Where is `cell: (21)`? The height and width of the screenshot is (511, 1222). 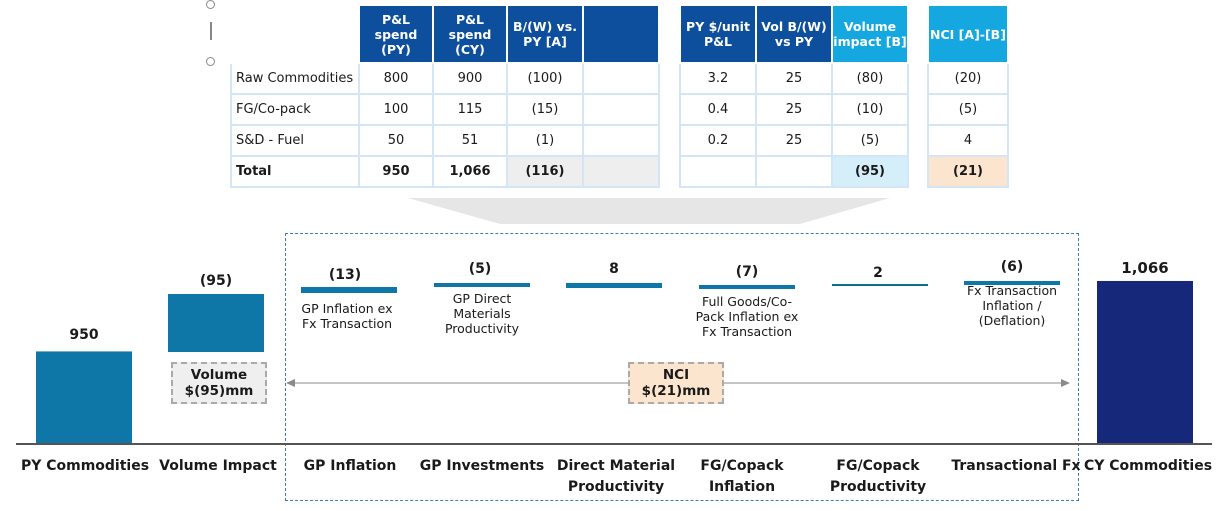
cell: (21) is located at coordinates (968, 171).